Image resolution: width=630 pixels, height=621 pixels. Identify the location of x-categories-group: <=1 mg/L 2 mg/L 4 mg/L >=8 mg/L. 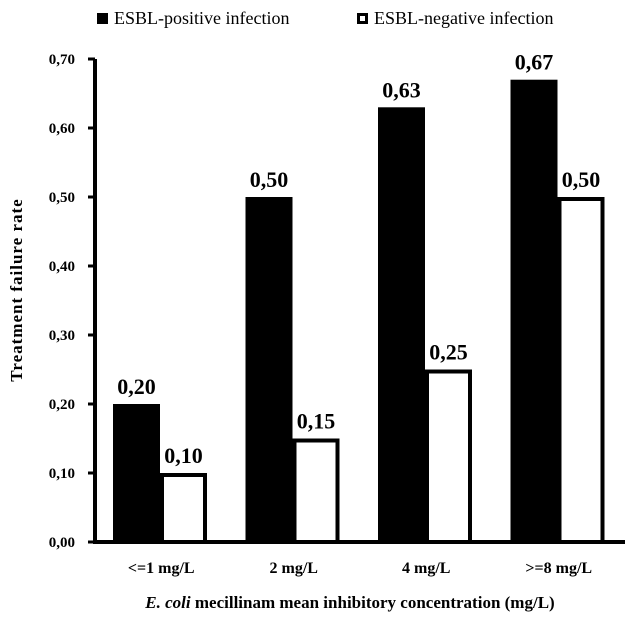
(360, 568).